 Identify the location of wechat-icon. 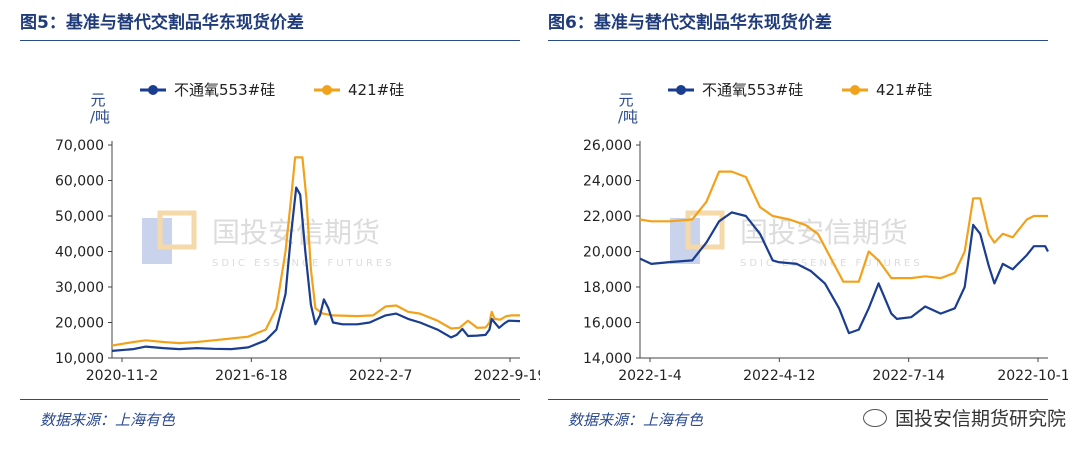
(874, 418).